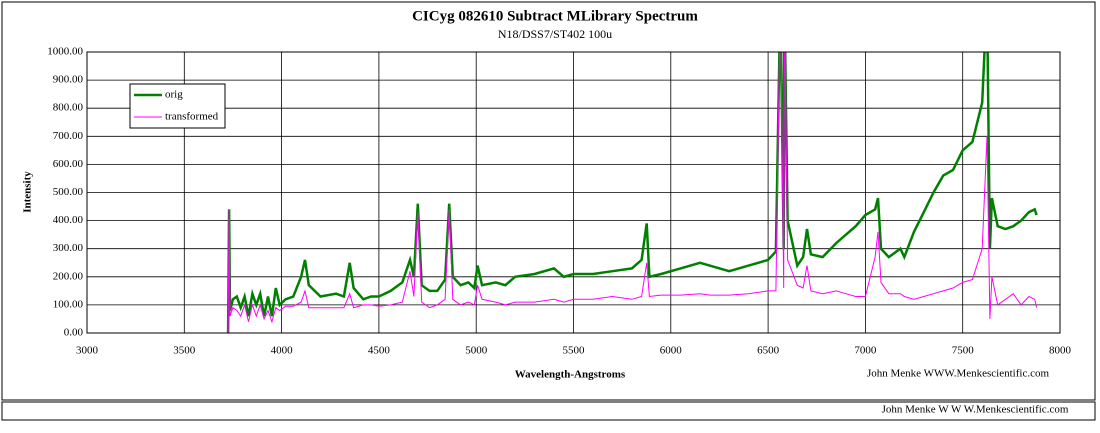  What do you see at coordinates (68, 276) in the screenshot?
I see `y-tick-label: 200.00` at bounding box center [68, 276].